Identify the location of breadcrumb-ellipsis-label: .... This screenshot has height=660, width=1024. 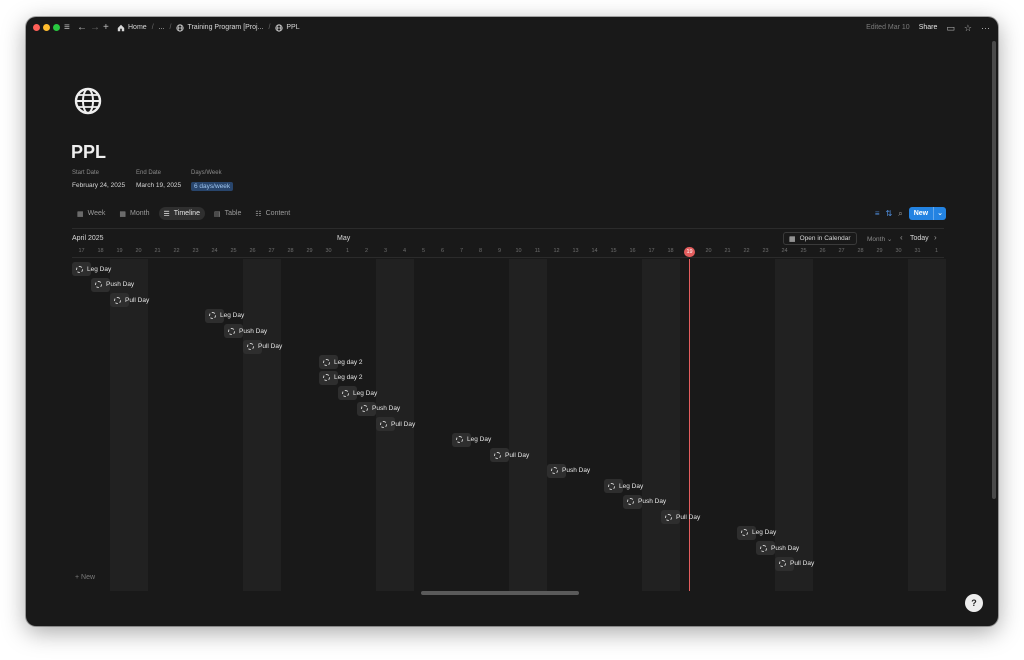
(161, 27).